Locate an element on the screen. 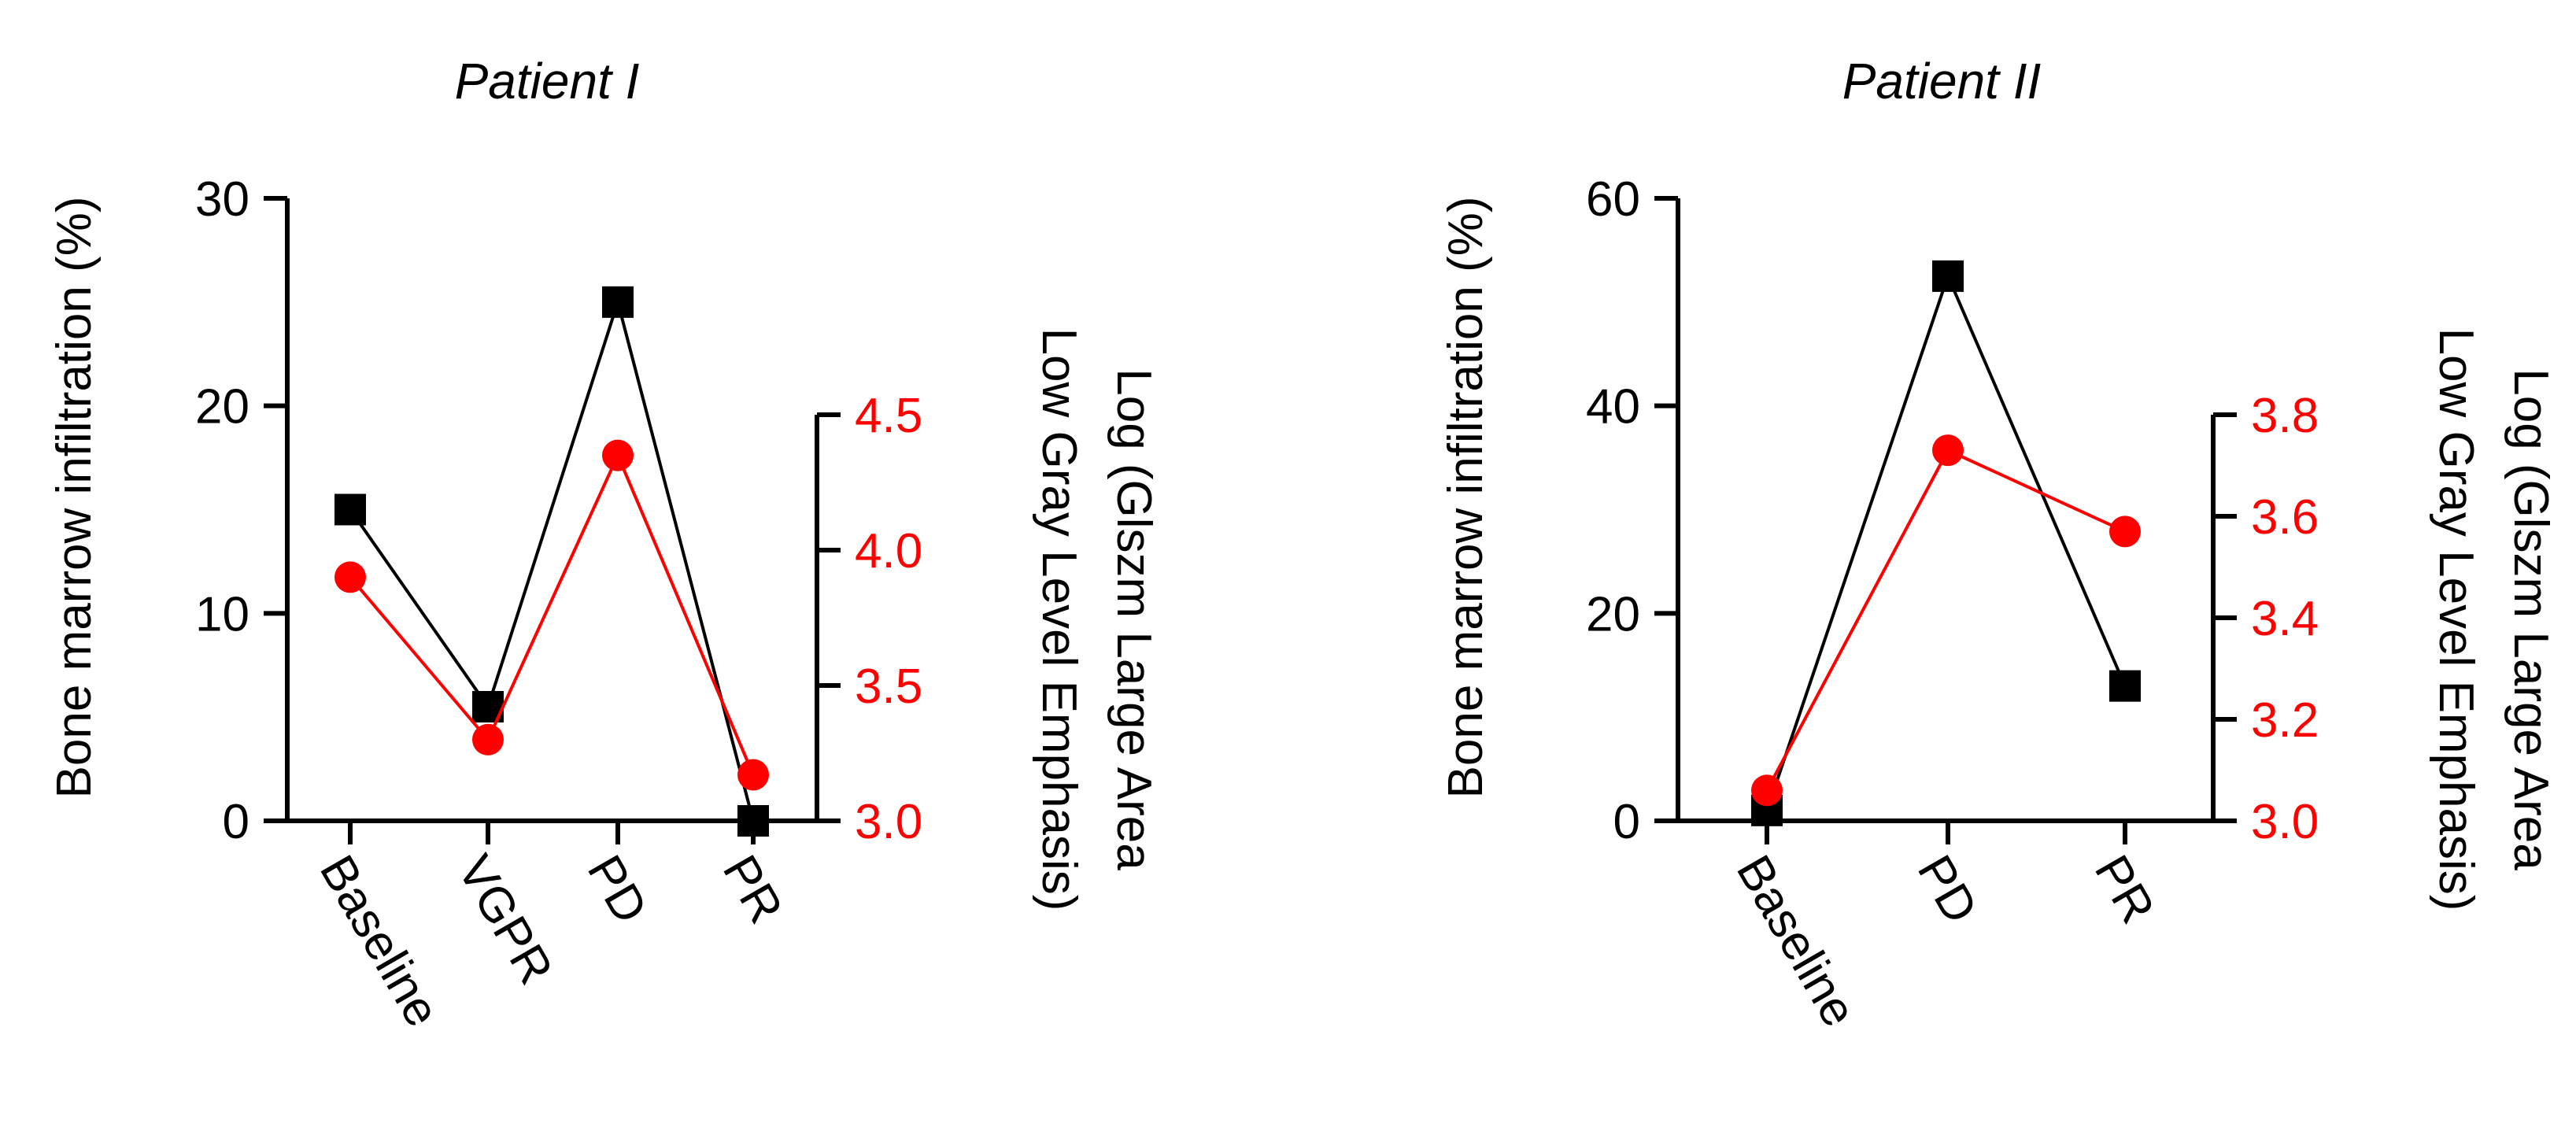  right-y-tick-label: 4.5 is located at coordinates (889, 416).